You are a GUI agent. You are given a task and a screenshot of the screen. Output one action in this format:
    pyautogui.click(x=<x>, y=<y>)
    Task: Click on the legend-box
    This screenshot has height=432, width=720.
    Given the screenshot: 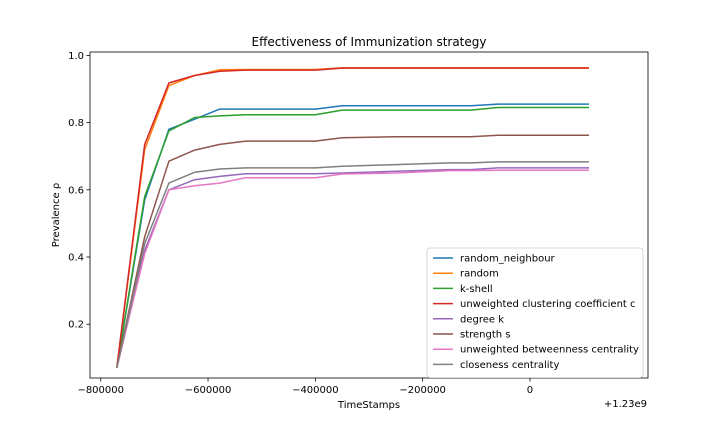 What is the action you would take?
    pyautogui.click(x=535, y=313)
    